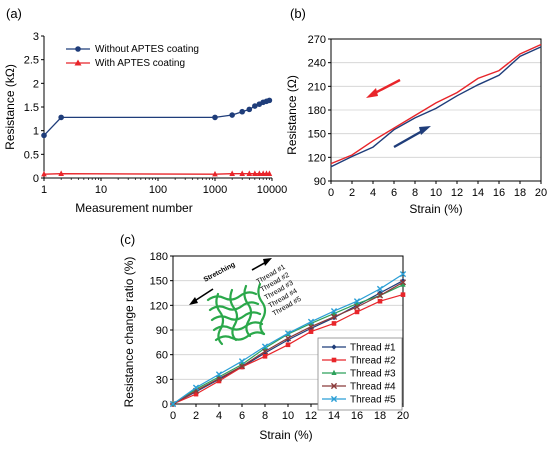 Image resolution: width=550 pixels, height=450 pixels. I want to click on panel-b-xlabel: Strain (%), so click(435, 209).